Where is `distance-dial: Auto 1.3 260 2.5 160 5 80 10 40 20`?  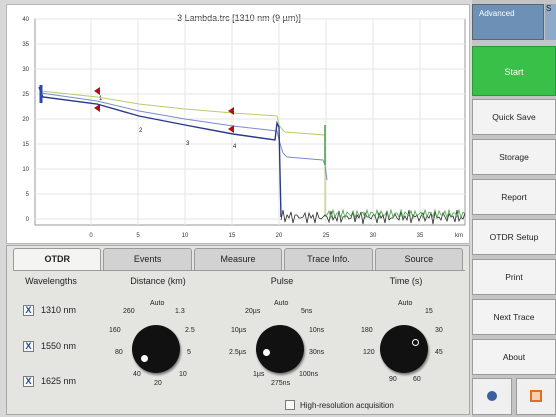
distance-dial: Auto 1.3 260 2.5 160 5 80 10 40 20 is located at coordinates (158, 351).